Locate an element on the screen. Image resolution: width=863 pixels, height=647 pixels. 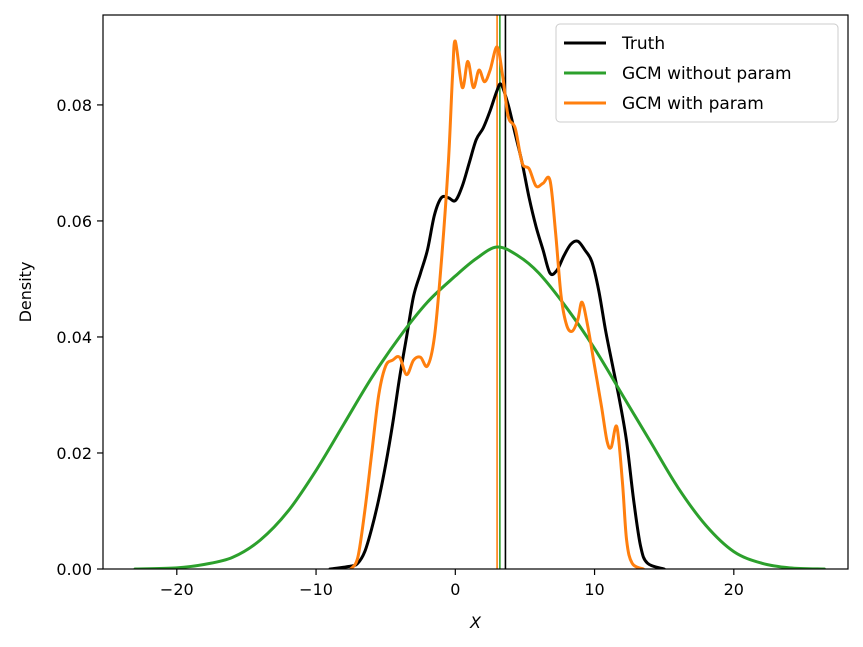
legend-label: Truth is located at coordinates (643, 44).